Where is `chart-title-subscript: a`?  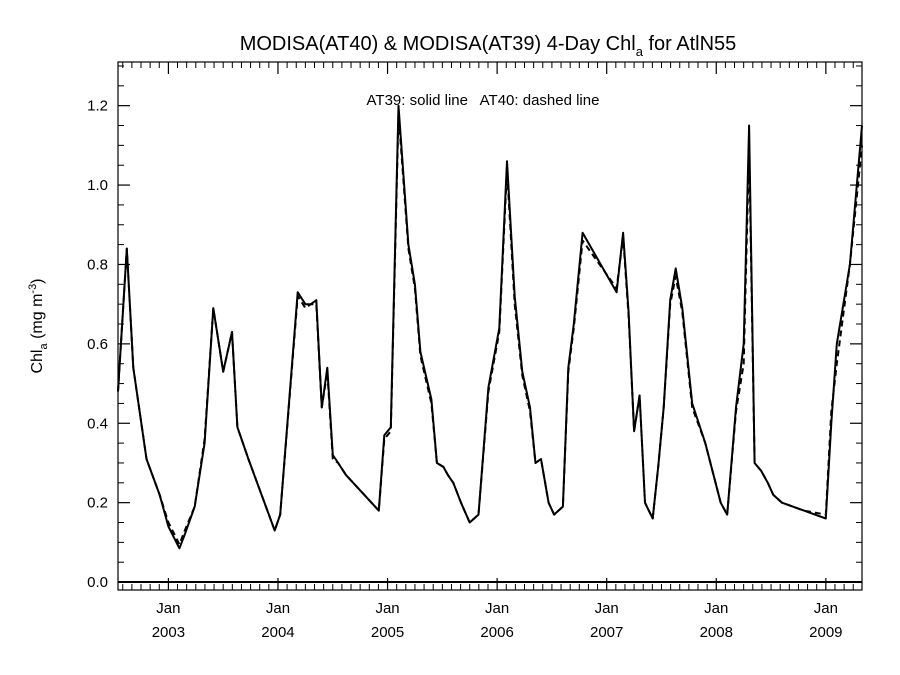 chart-title-subscript: a is located at coordinates (640, 51).